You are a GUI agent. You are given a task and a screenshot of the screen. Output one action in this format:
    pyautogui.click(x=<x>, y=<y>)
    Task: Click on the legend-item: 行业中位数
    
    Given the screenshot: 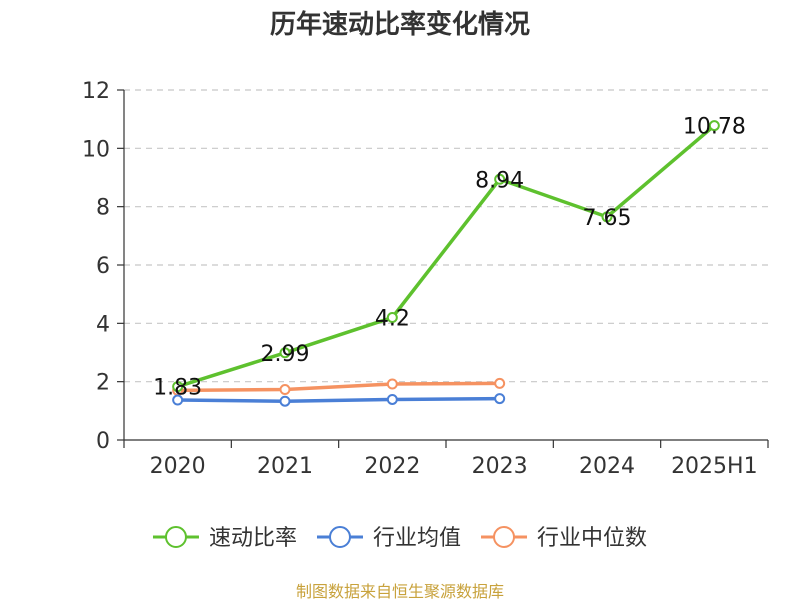 What is the action you would take?
    pyautogui.click(x=564, y=538)
    